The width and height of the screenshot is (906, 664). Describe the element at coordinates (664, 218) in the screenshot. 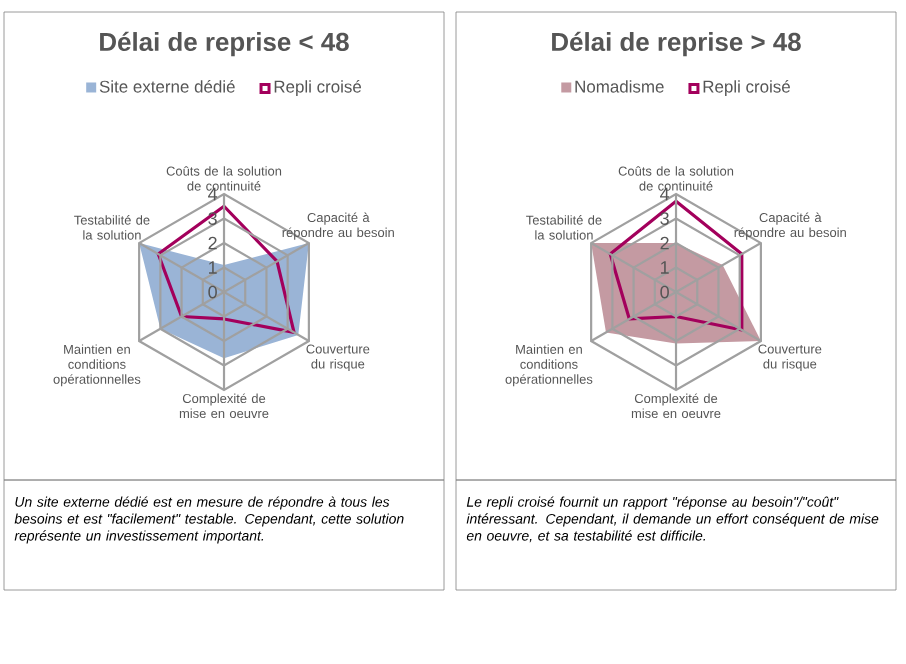

I see `y-tick-label: 3` at that location.